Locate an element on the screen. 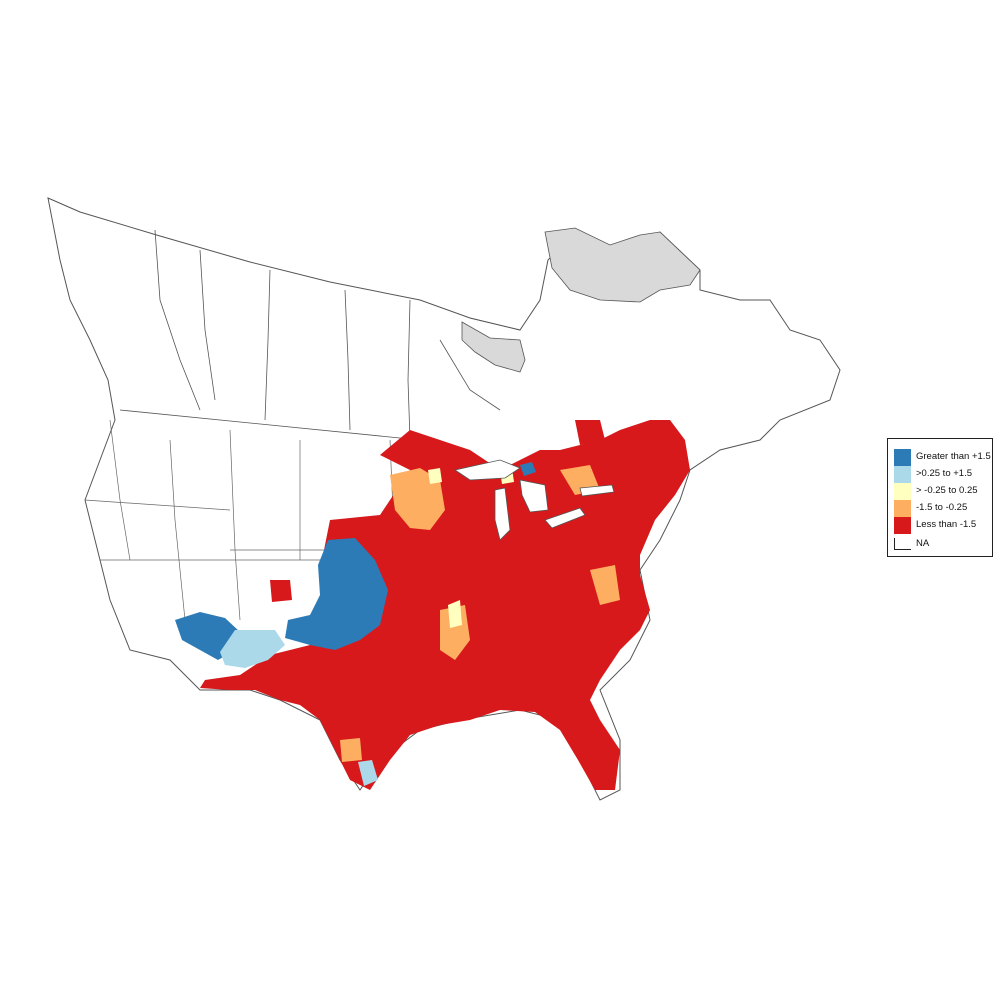 The width and height of the screenshot is (1000, 1000). legend-item-neg-1-5-to-neg-0-25: -1.5 to -0.25 is located at coordinates (944, 508).